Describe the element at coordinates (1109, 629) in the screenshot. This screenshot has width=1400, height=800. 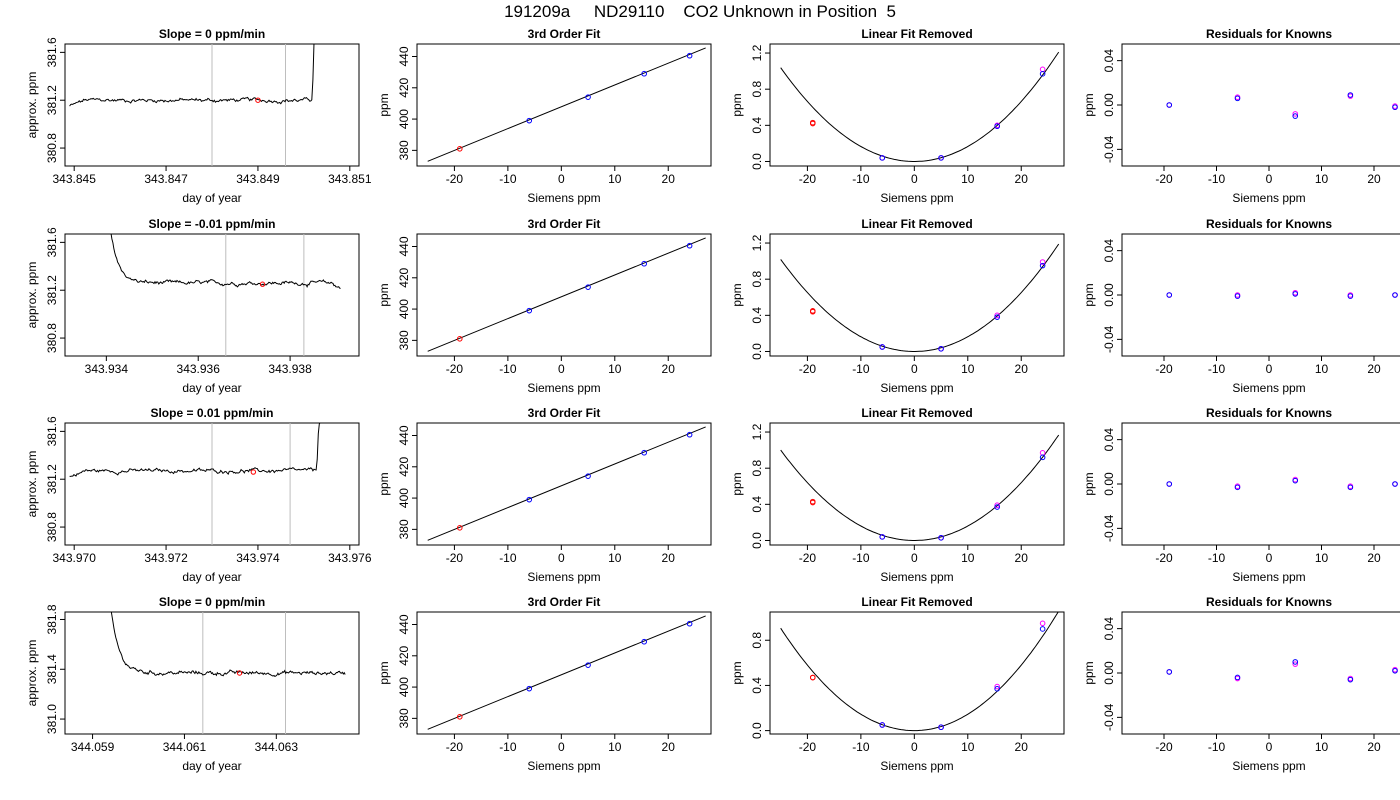
I see `y-tick-label: 0.04` at that location.